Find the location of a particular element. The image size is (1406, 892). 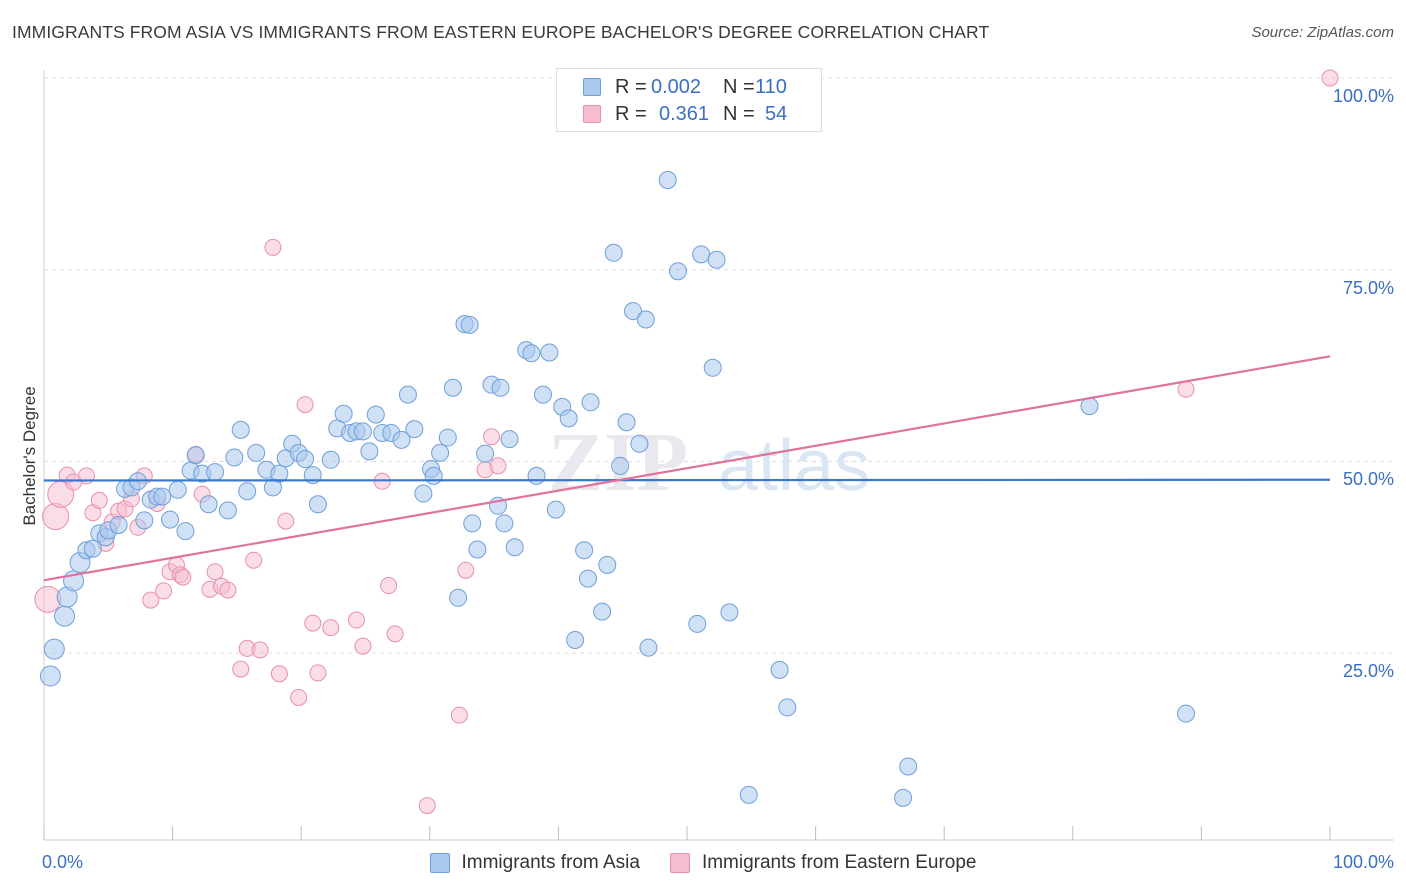

legend-row-asia: R = 0.002 N = 110 is located at coordinates (685, 87).